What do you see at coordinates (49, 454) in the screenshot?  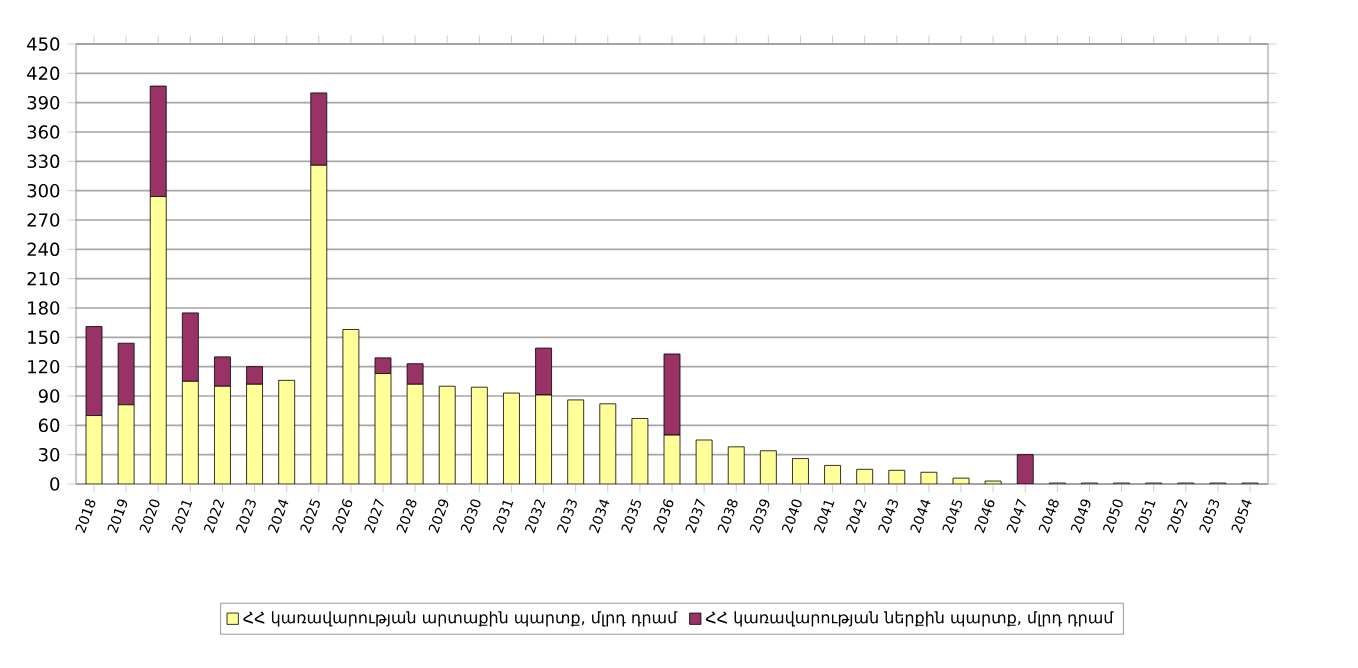 I see `y-tick-label: 30` at bounding box center [49, 454].